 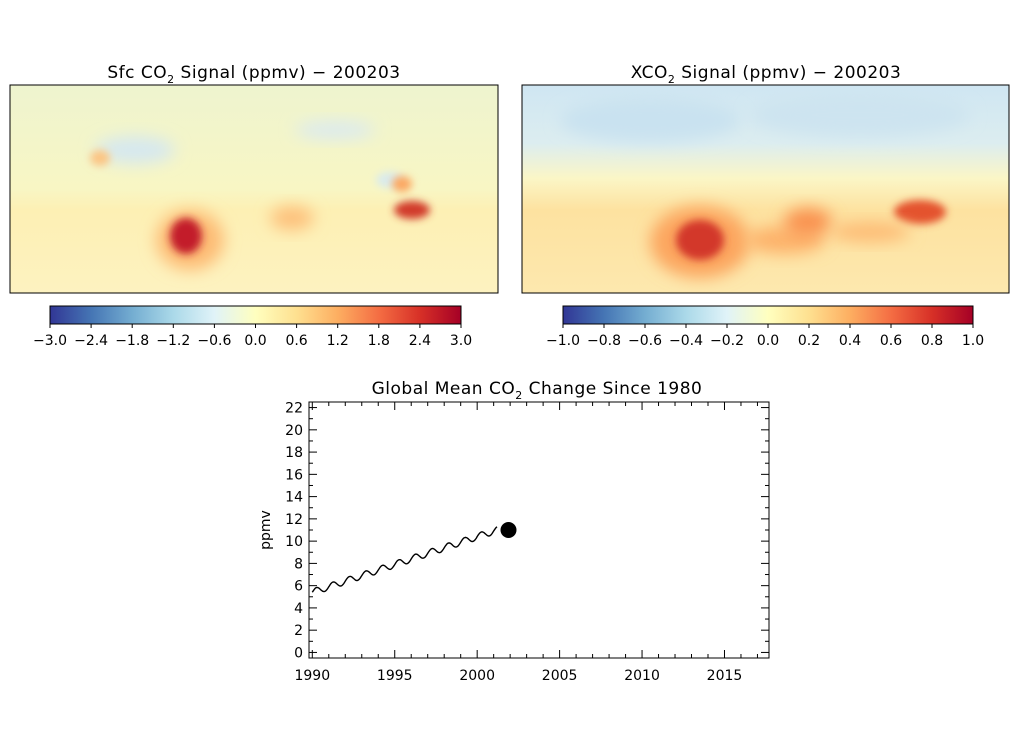 I want to click on x-tick-label: 2015, so click(x=725, y=676).